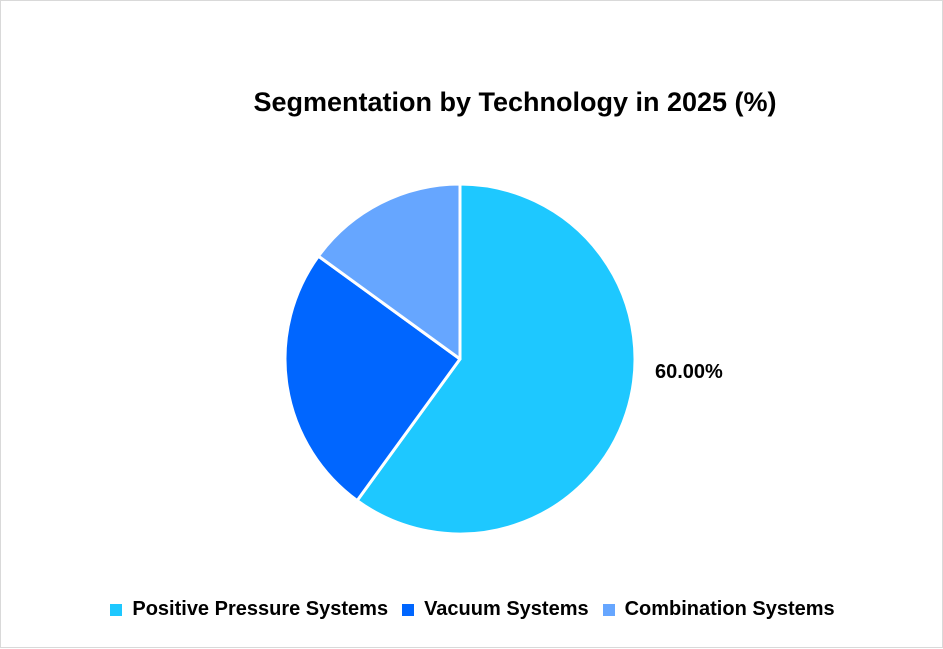 The height and width of the screenshot is (649, 943). I want to click on legend-label: Vacuum Systems, so click(506, 609).